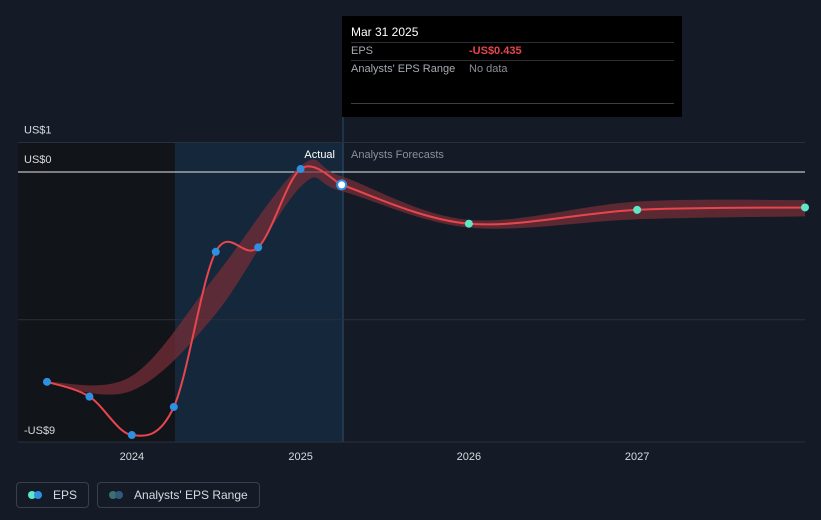 The width and height of the screenshot is (821, 520). I want to click on y-axis-labels: US$1 US$0 -US$9, so click(39, 280).